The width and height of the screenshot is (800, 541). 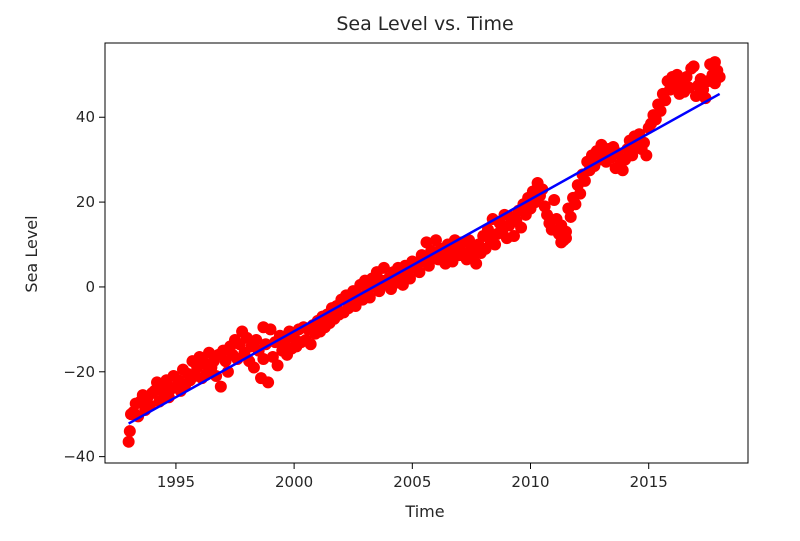 I want to click on y-tick-label: 40, so click(x=85, y=117).